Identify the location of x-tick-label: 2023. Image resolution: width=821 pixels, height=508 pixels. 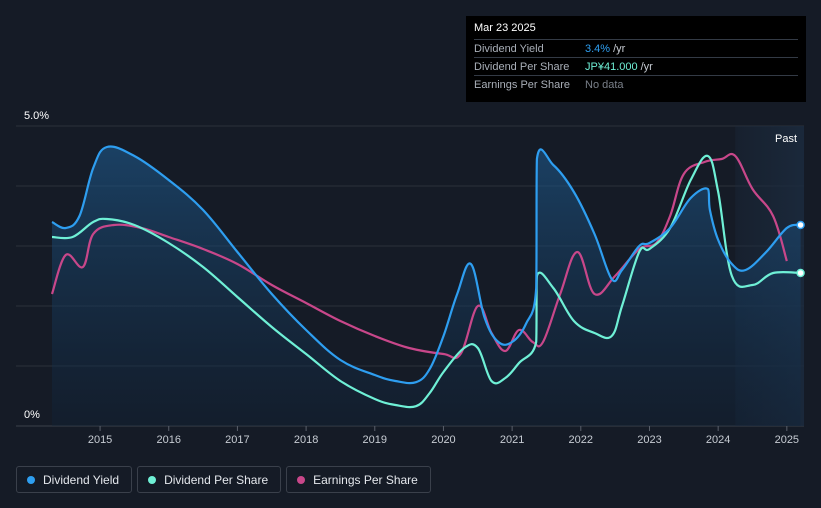
(649, 440).